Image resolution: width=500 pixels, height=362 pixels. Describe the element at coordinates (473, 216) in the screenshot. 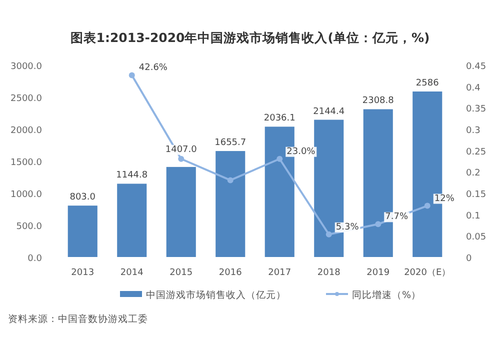

I see `y2-tick-label: 0.1` at that location.